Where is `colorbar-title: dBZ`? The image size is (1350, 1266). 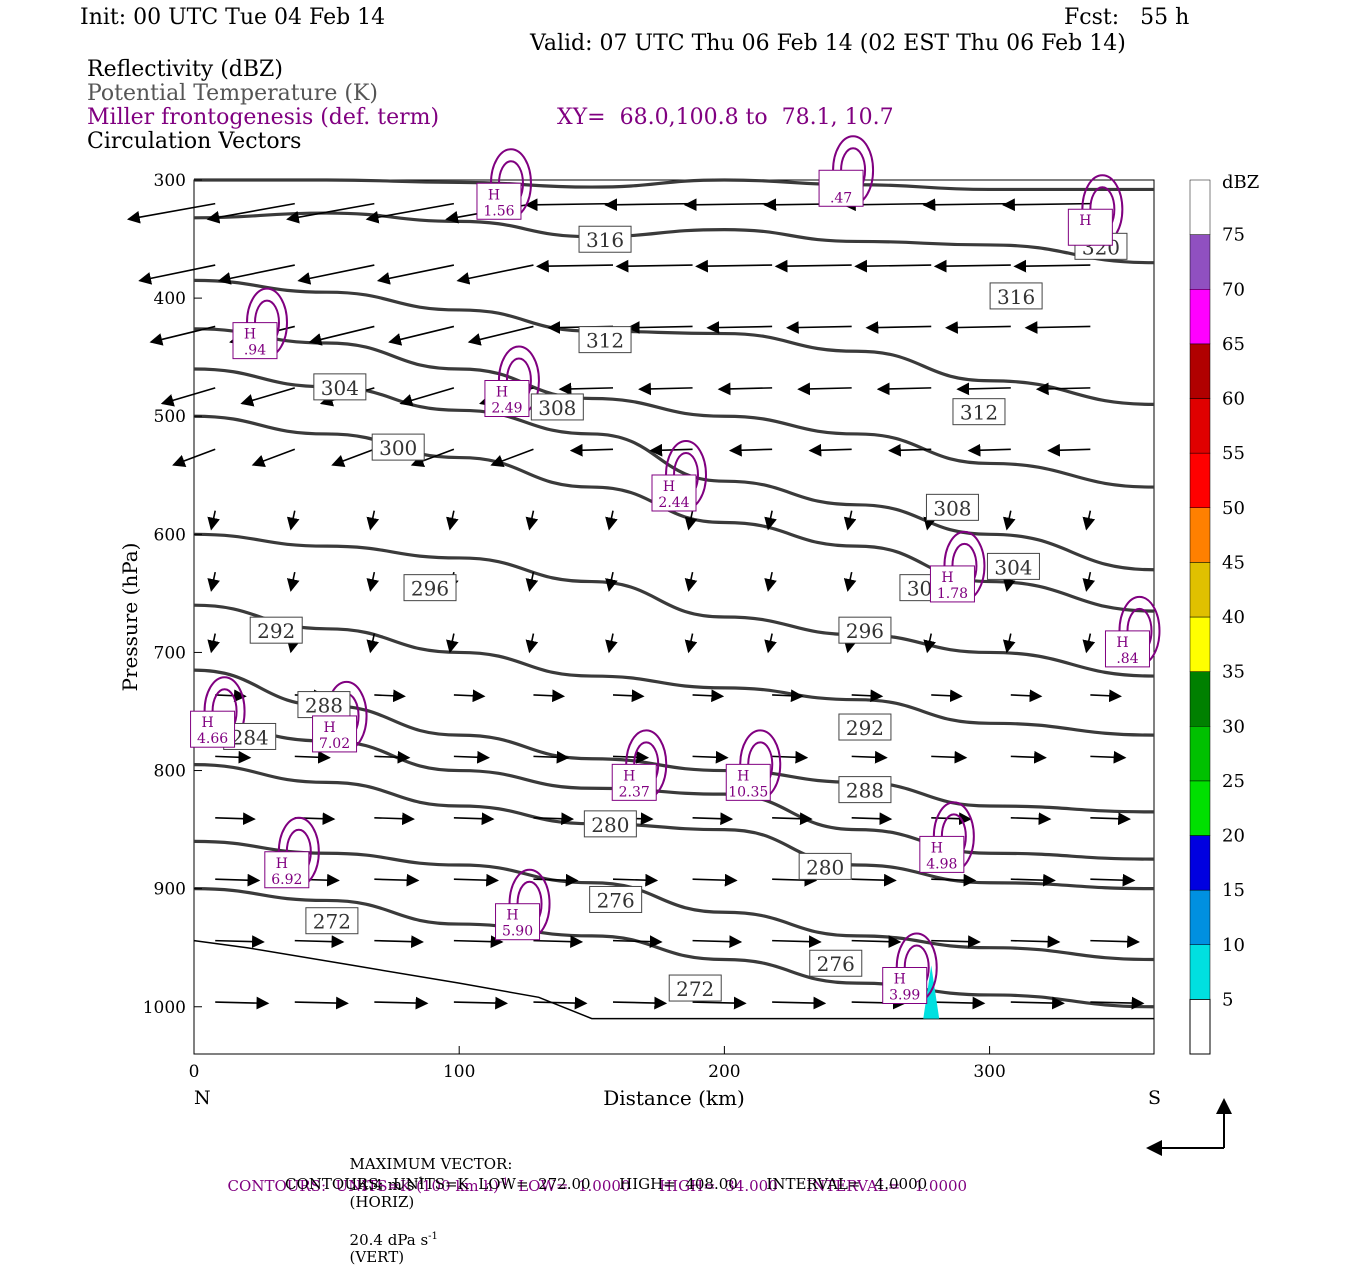
colorbar-title: dBZ is located at coordinates (1240, 182).